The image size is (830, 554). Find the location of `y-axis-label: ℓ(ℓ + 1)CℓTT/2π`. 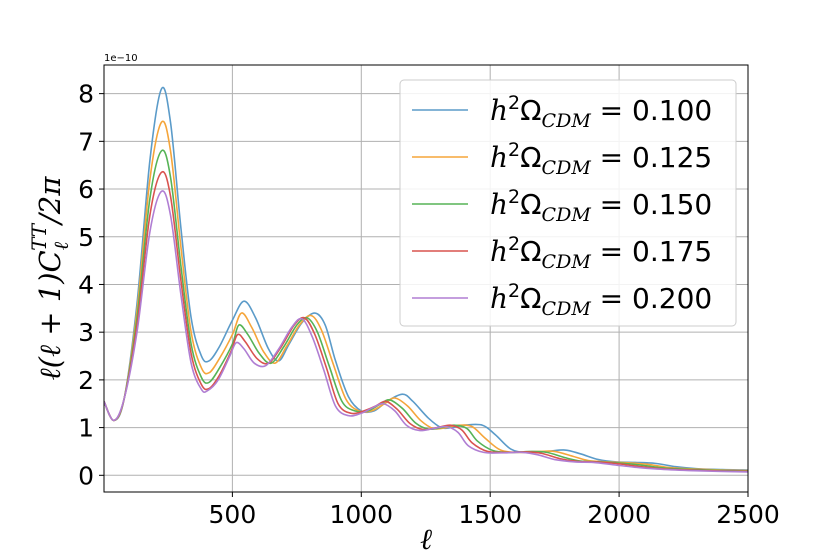

y-axis-label: ℓ(ℓ + 1)CℓTT/2π is located at coordinates (50, 278).